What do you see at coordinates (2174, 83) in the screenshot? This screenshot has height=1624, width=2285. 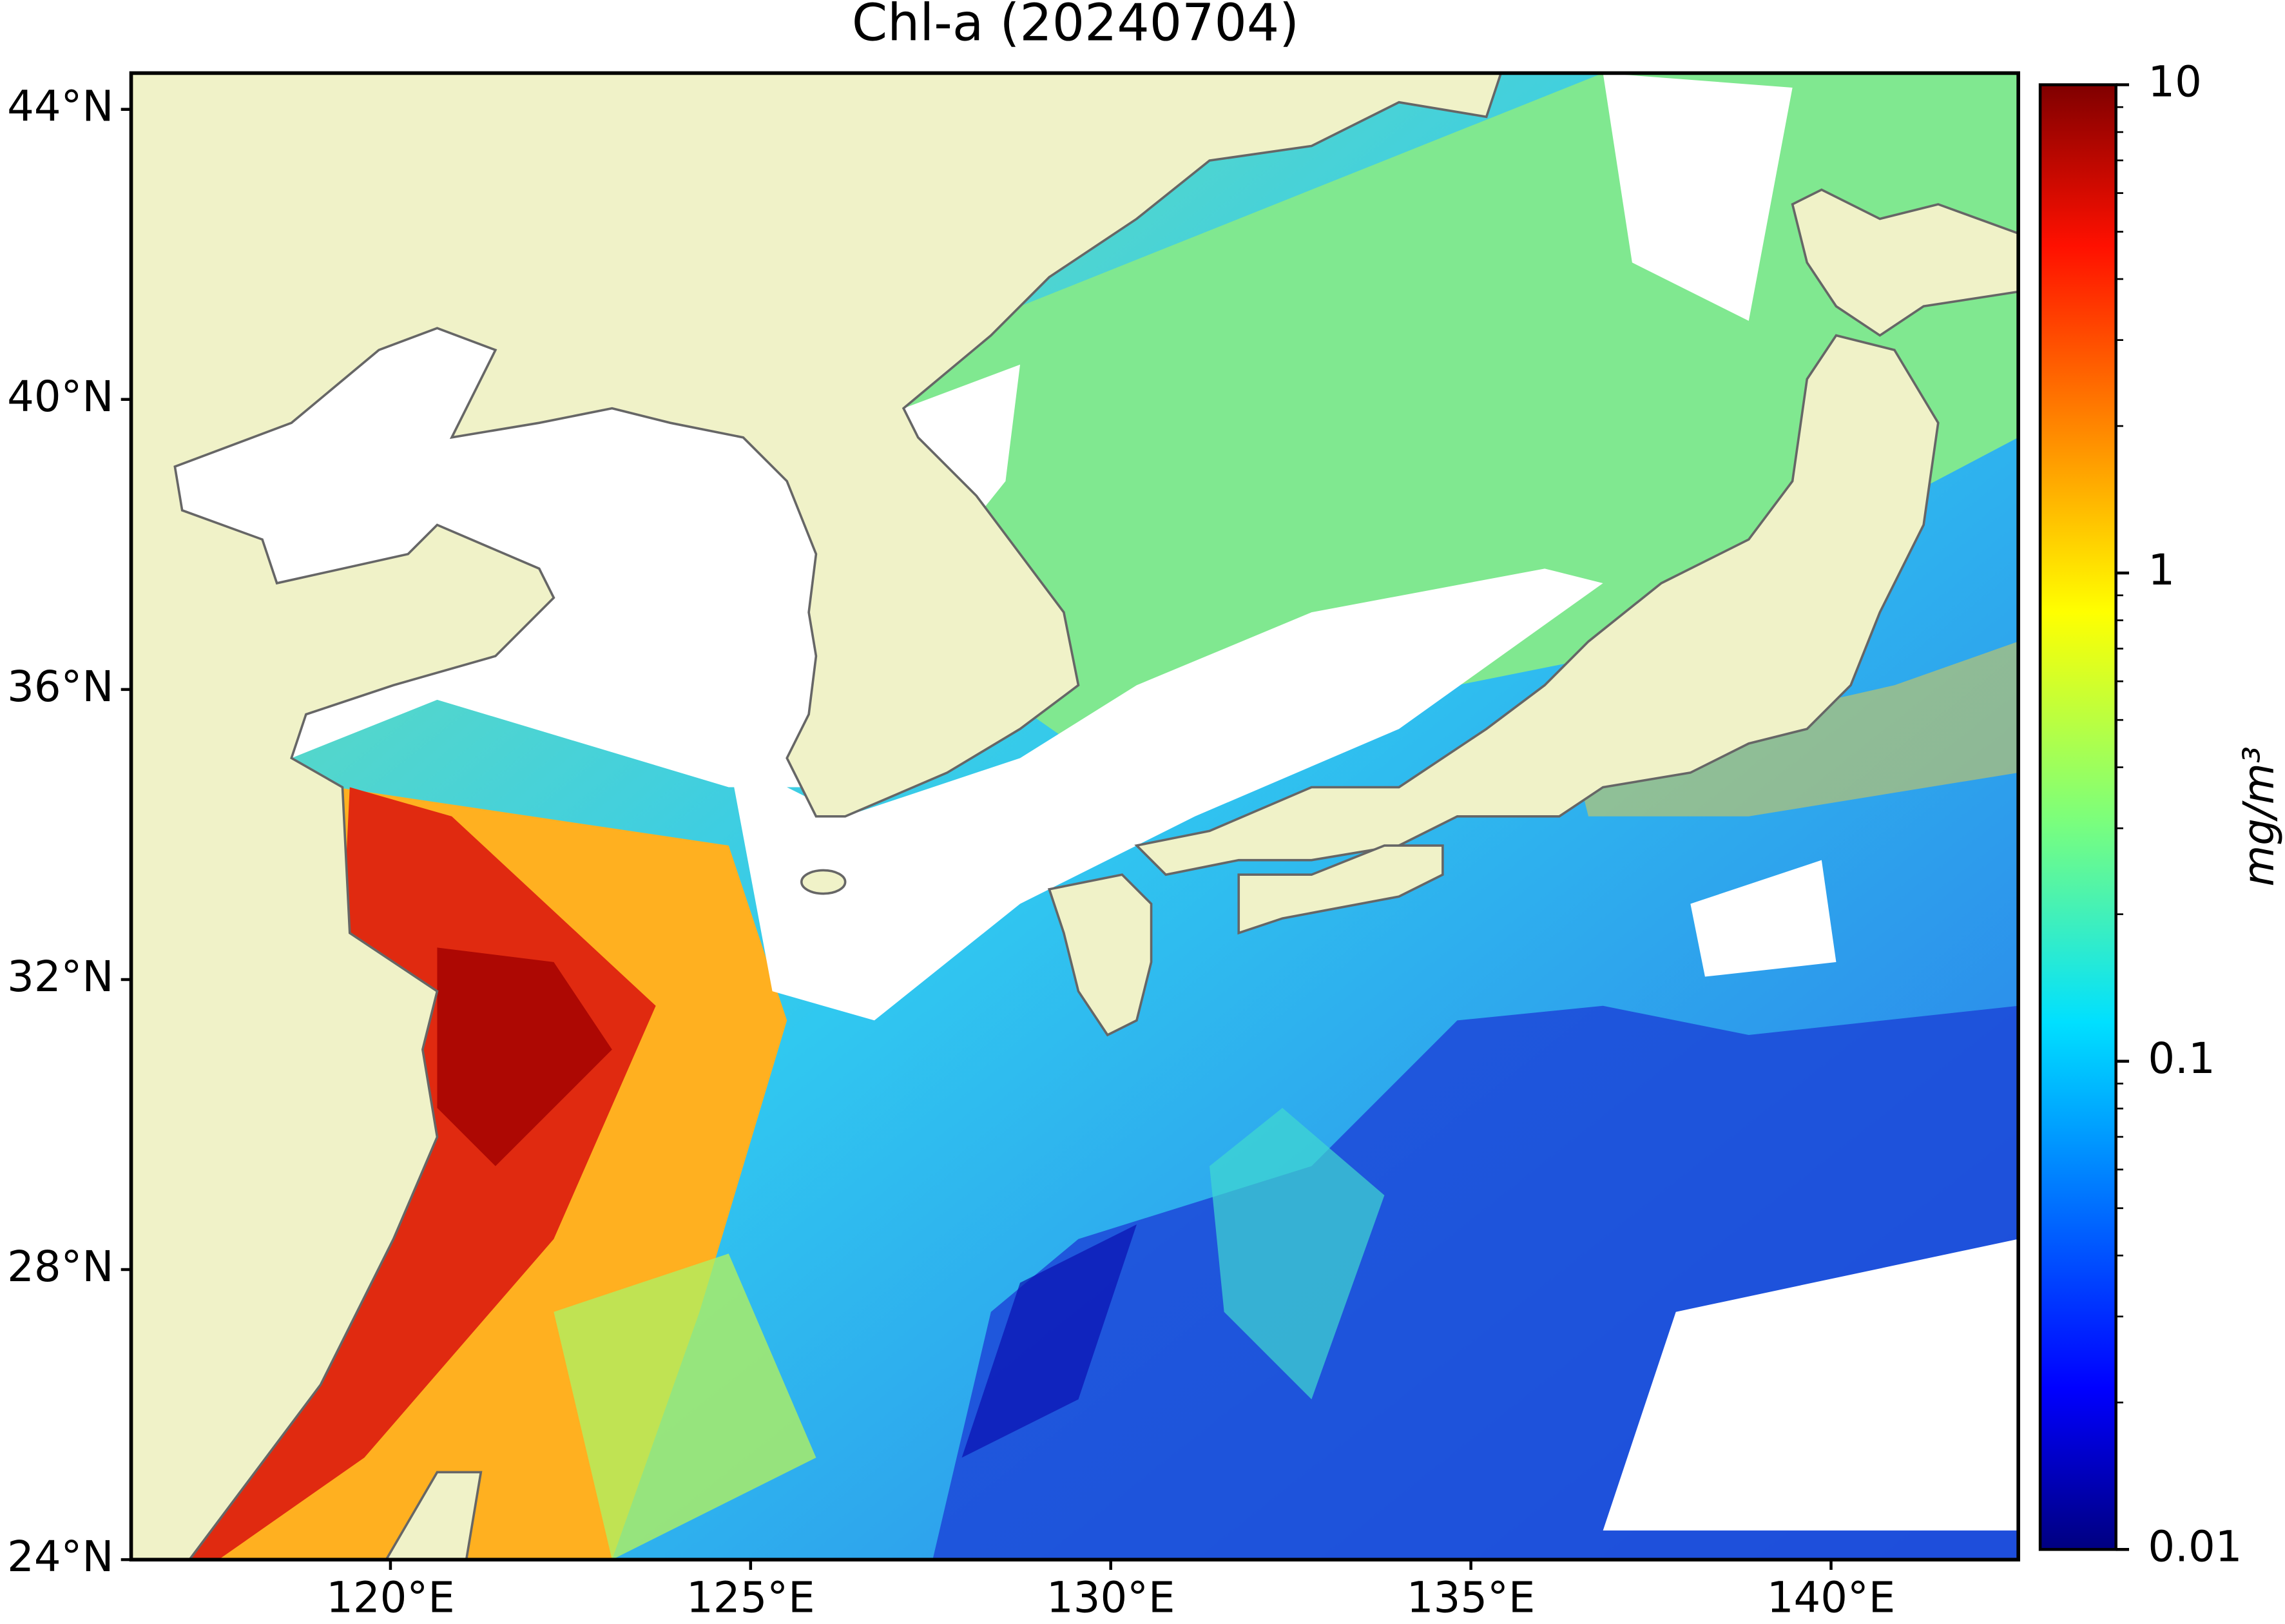 I see `colorbar-tick-label: 10` at bounding box center [2174, 83].